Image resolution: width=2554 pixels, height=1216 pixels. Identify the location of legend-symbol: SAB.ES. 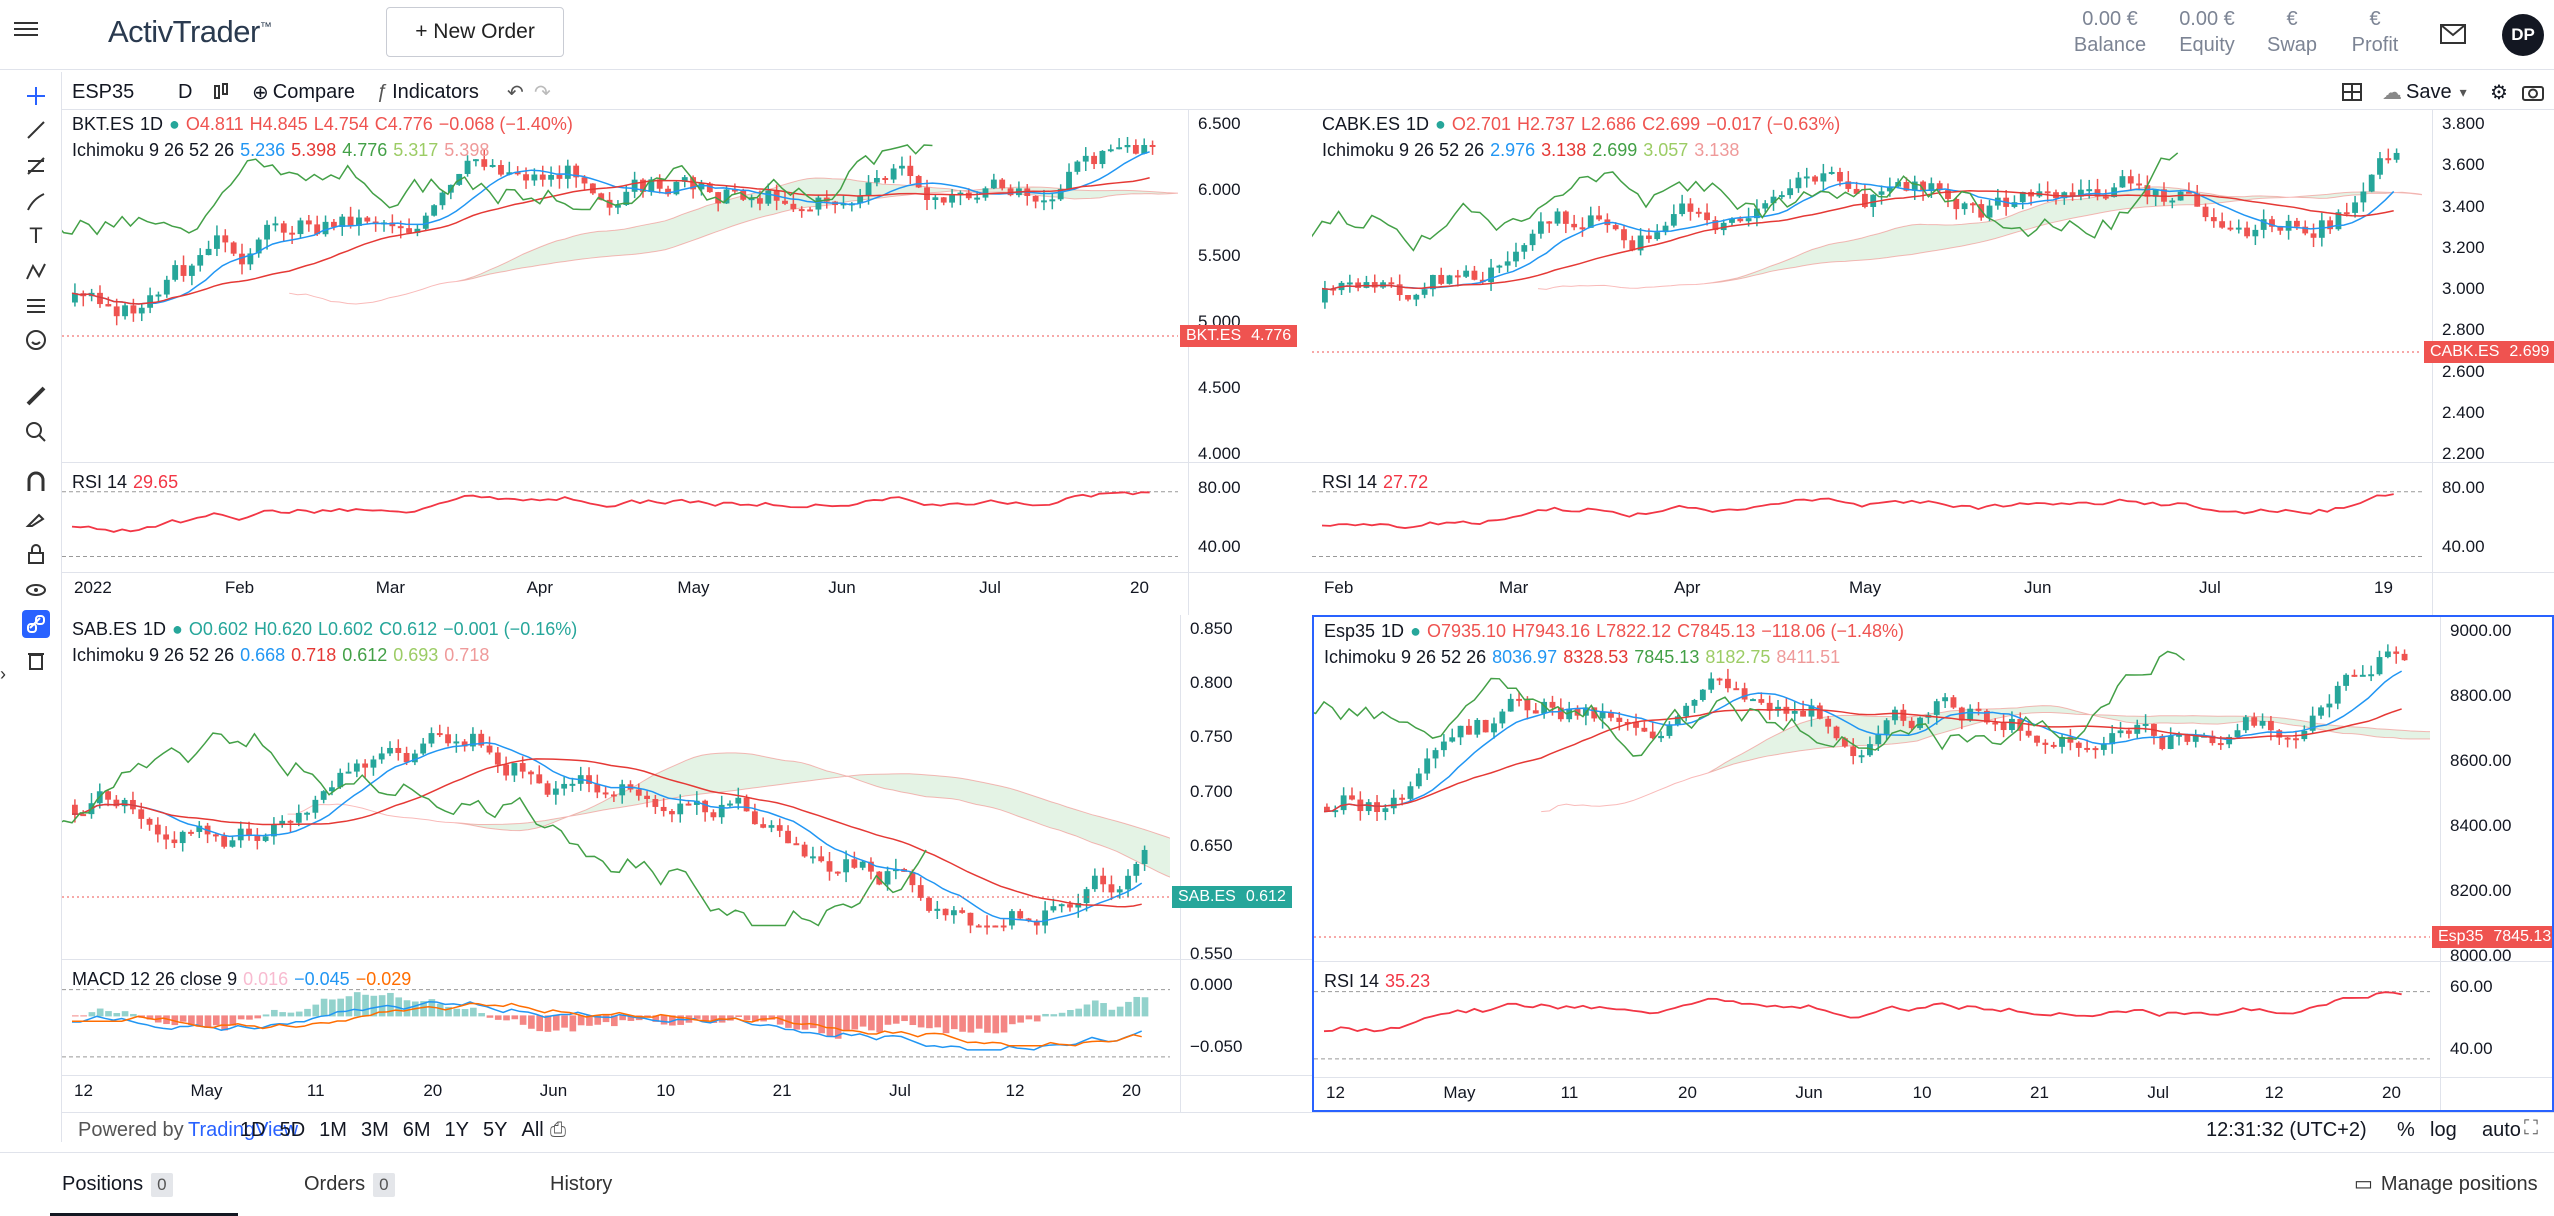
(105, 629).